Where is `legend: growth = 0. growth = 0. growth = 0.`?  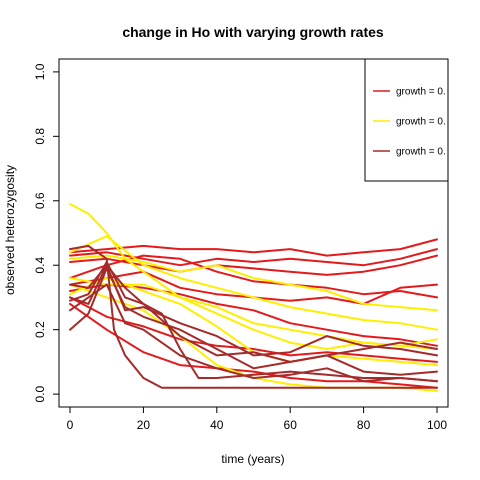 legend: growth = 0. growth = 0. growth = 0. is located at coordinates (406, 120).